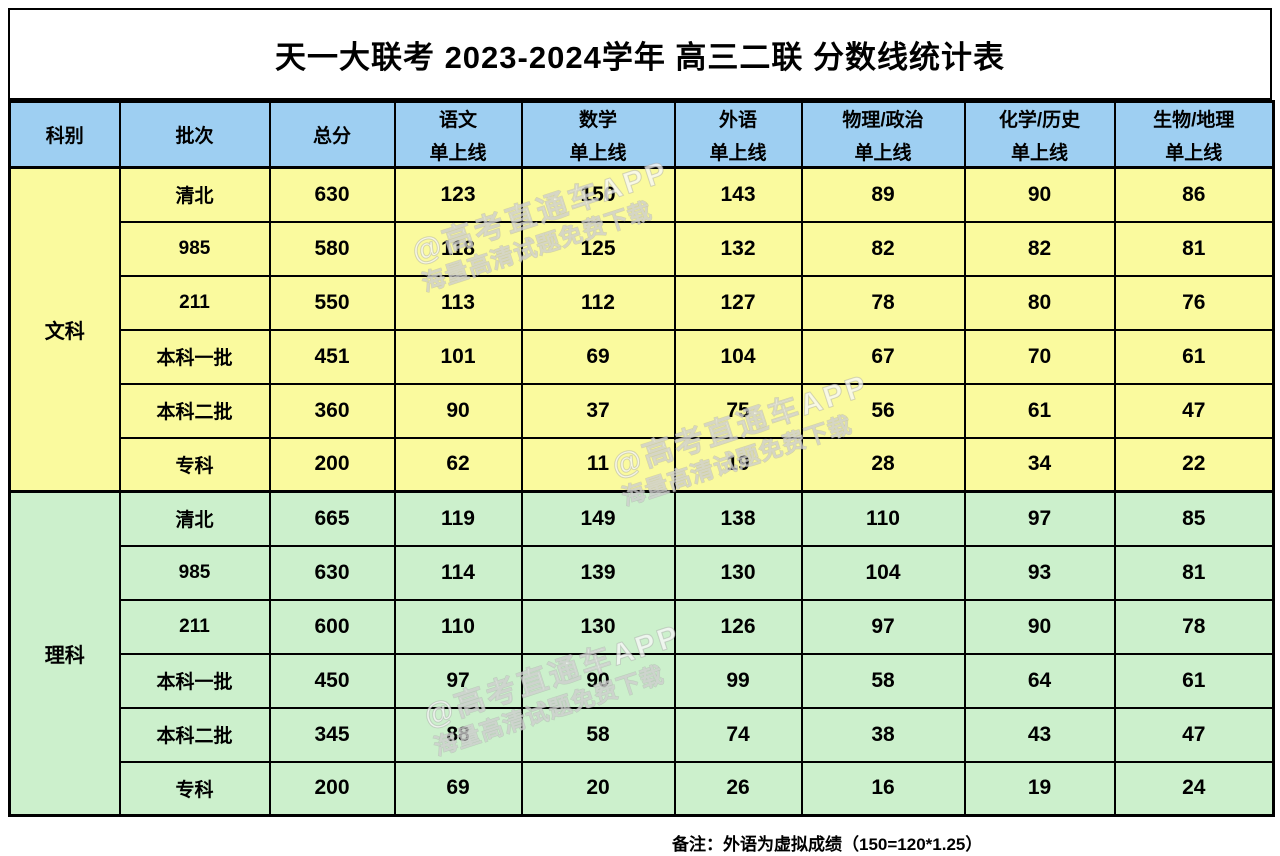 This screenshot has height=856, width=1280. I want to click on score-cell: 64, so click(1039, 680).